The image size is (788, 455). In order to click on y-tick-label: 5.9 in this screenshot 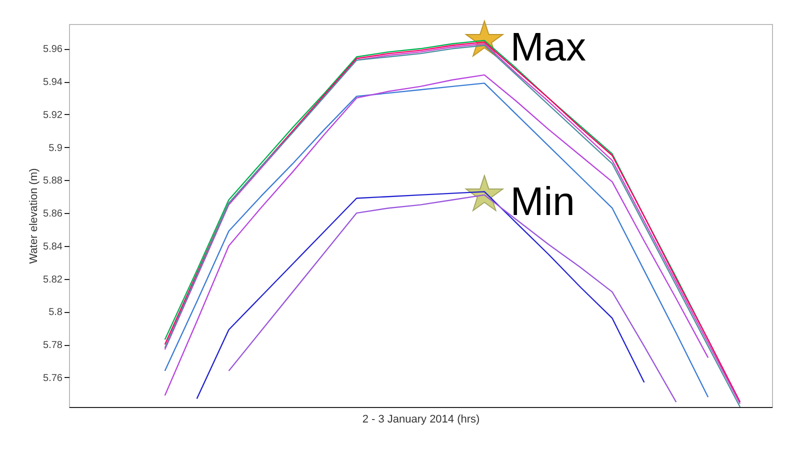, I will do `click(55, 148)`.